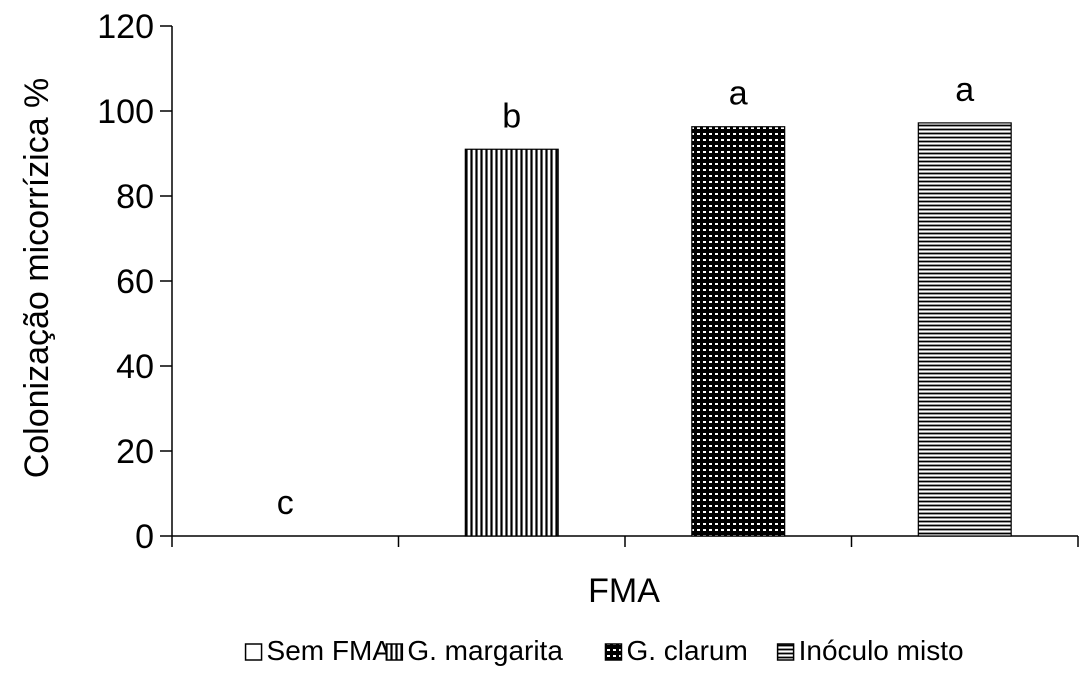 The height and width of the screenshot is (676, 1080). I want to click on y-axis-label: Colonização micorrízica %, so click(37, 278).